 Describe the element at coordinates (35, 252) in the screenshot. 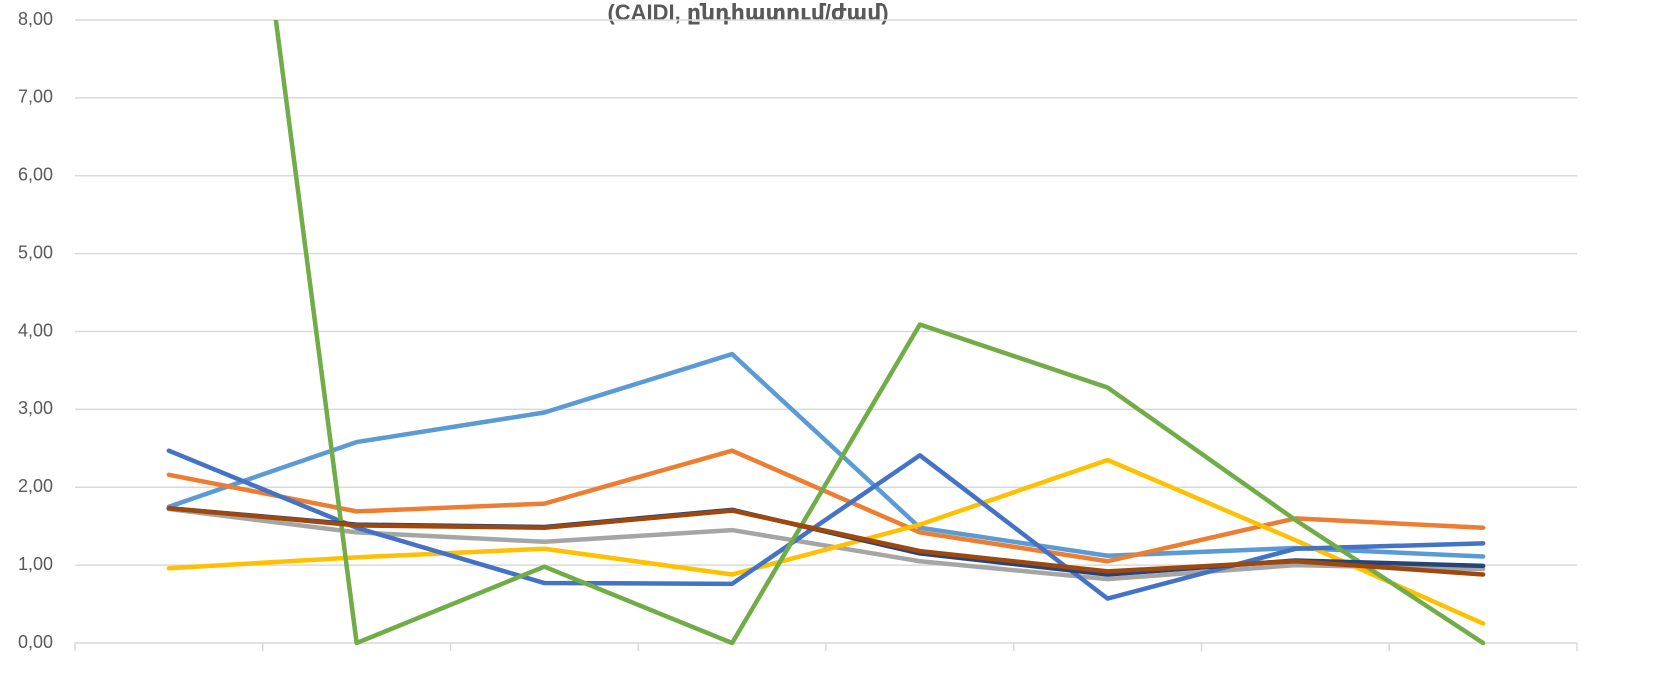

I see `y-tick-label: 5,00` at that location.